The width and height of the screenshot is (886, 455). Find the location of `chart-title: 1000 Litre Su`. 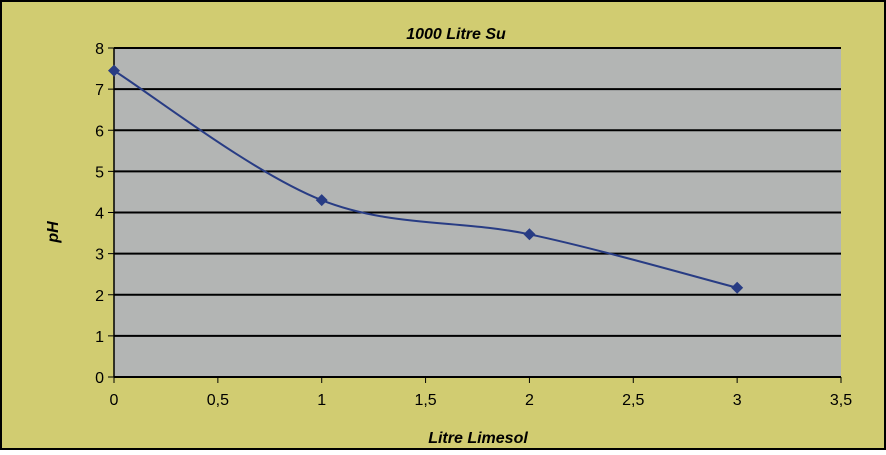

chart-title: 1000 Litre Su is located at coordinates (456, 34).